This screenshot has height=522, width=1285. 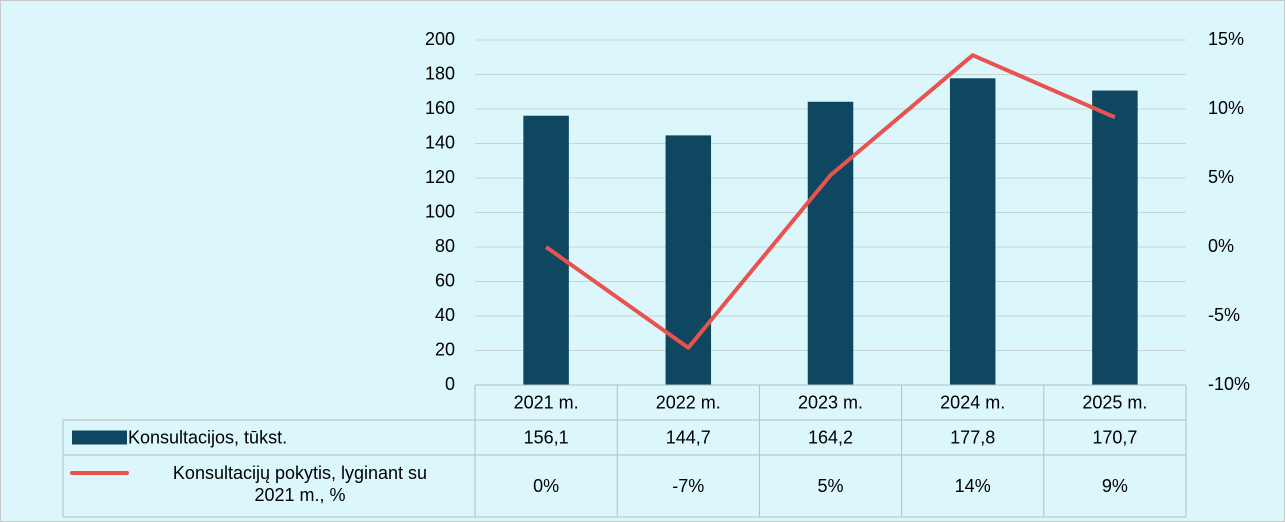 What do you see at coordinates (1114, 402) in the screenshot?
I see `x-tick-label: 2025 m.` at bounding box center [1114, 402].